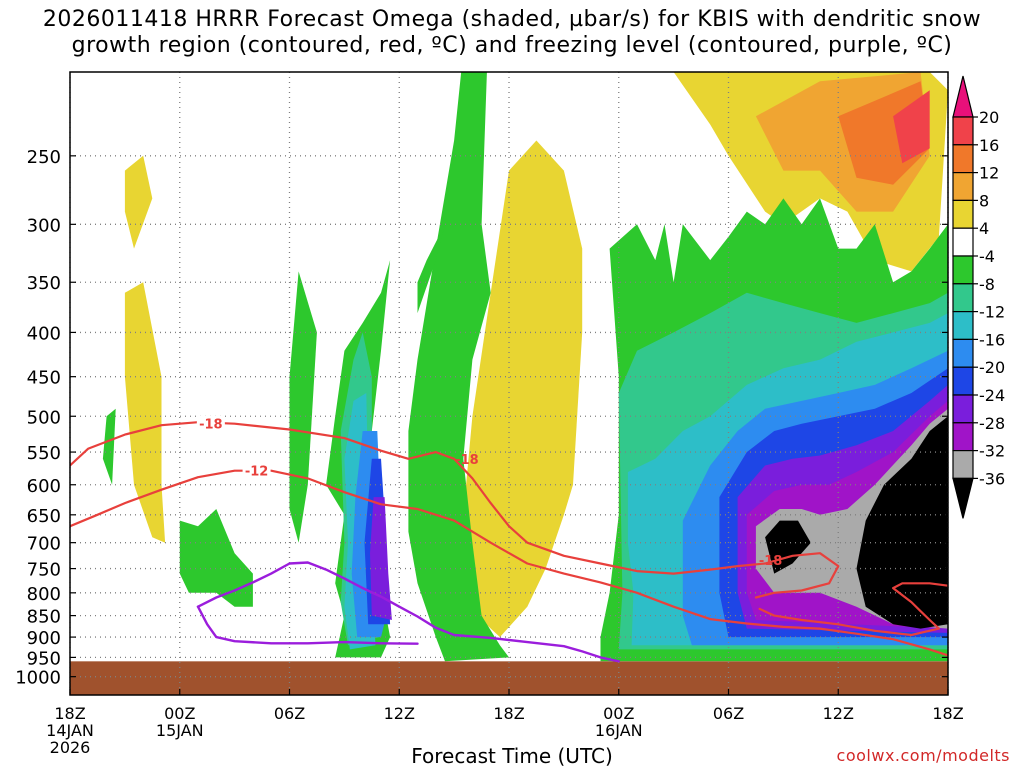  What do you see at coordinates (992, 478) in the screenshot?
I see `colorbar-label-13: -36` at bounding box center [992, 478].